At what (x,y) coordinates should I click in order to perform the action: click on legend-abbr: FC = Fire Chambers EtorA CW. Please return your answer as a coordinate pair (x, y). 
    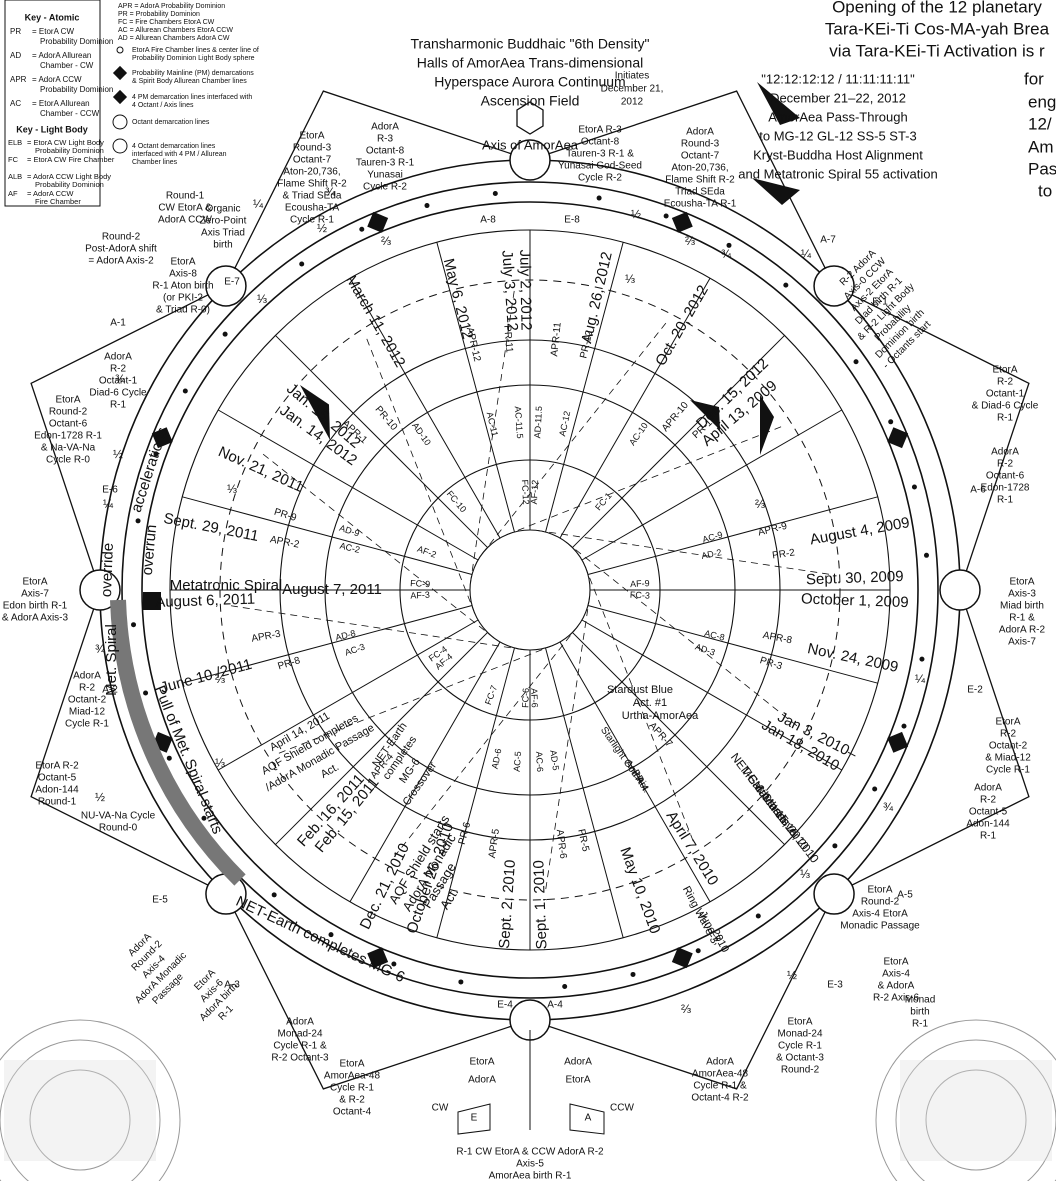
    Looking at the image, I should click on (166, 22).